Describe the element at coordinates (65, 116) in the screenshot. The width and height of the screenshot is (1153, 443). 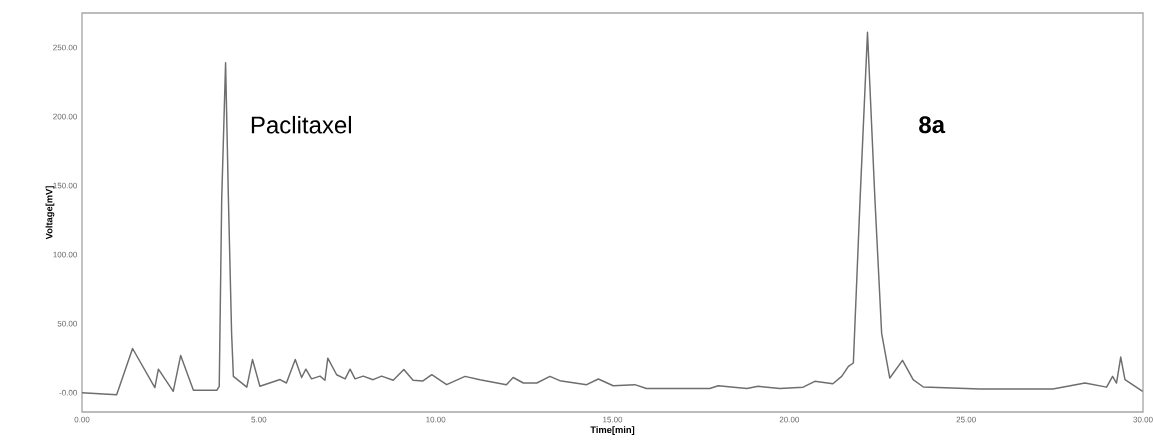
I see `y-tick-label: 200.00` at that location.